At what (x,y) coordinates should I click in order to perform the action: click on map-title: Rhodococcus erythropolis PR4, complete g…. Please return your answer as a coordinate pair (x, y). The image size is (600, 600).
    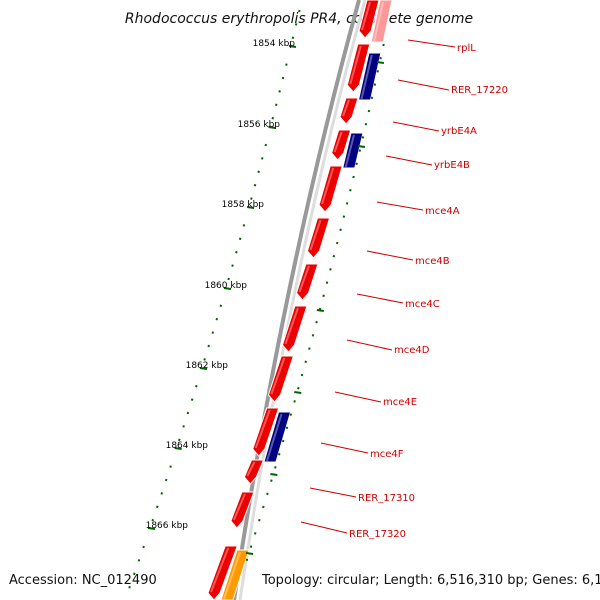
    Looking at the image, I should click on (299, 19).